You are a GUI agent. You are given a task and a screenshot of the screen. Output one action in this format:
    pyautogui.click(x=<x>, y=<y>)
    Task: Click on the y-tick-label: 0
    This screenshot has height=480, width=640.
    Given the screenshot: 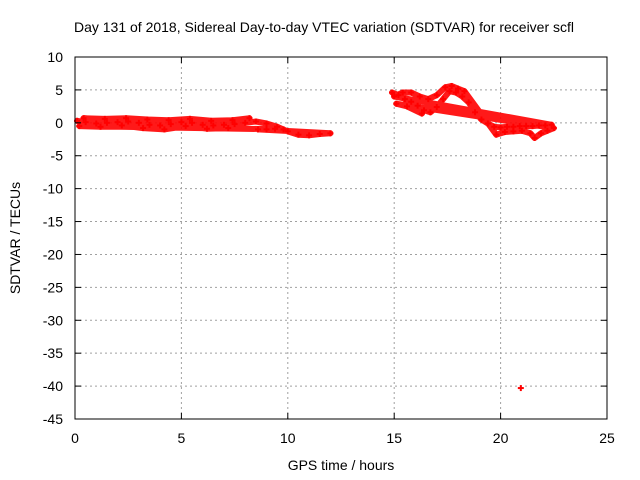 What is the action you would take?
    pyautogui.click(x=59, y=123)
    